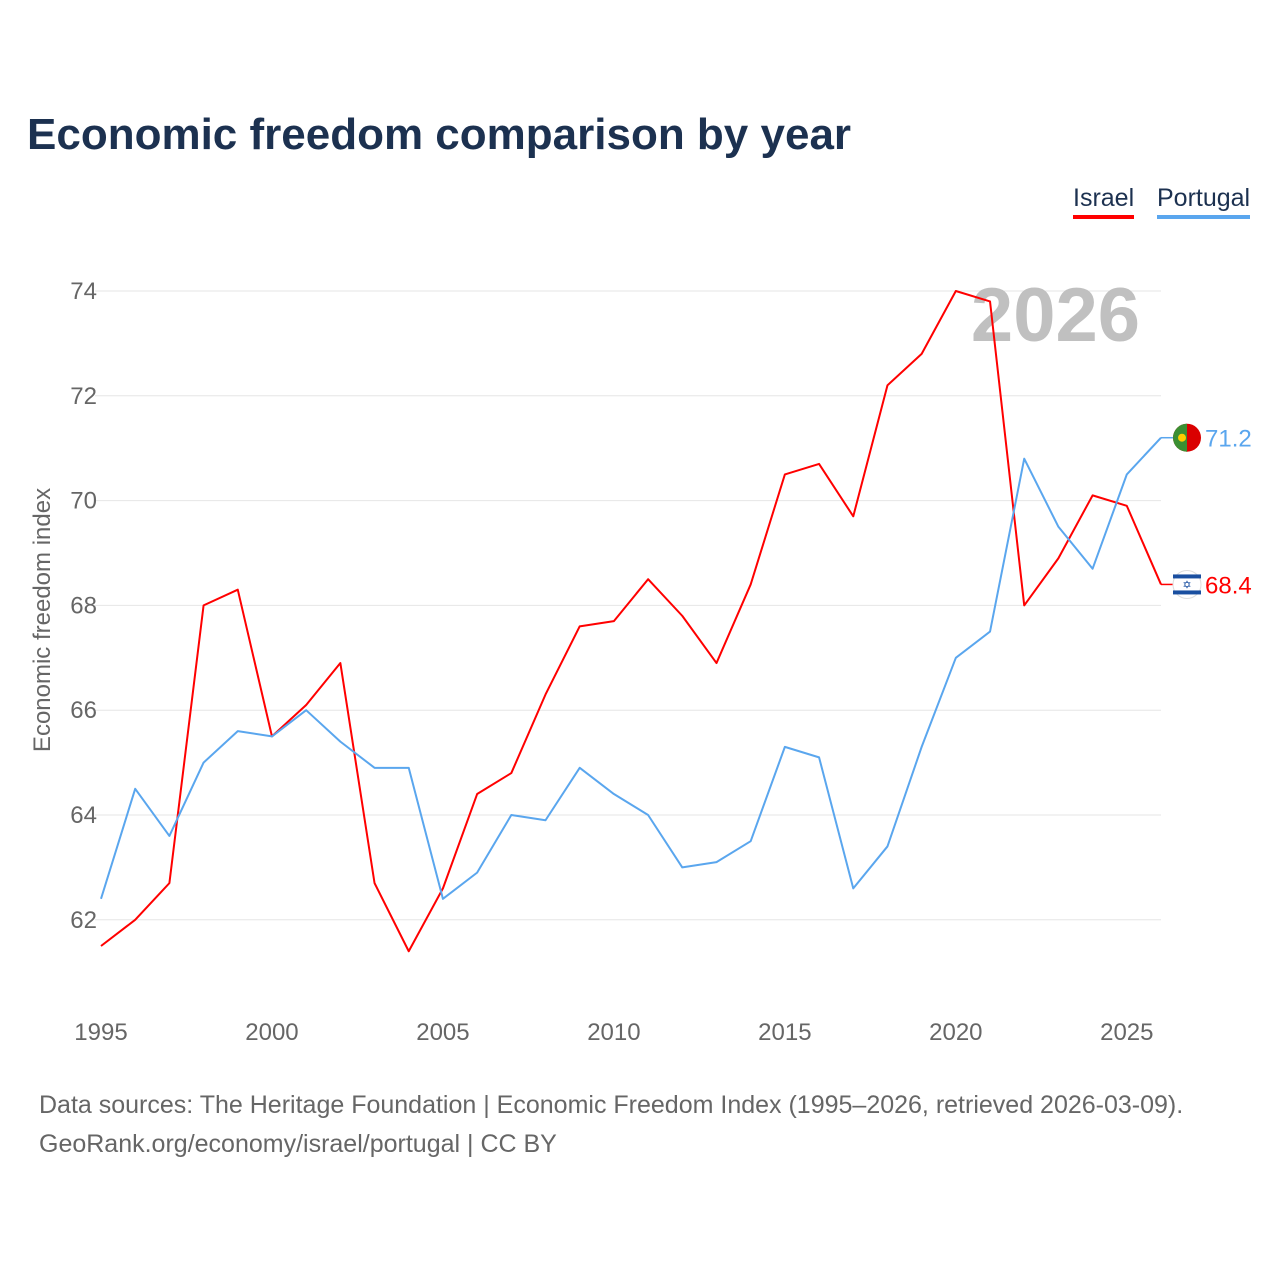  I want to click on y-tick-label: 72, so click(83, 396).